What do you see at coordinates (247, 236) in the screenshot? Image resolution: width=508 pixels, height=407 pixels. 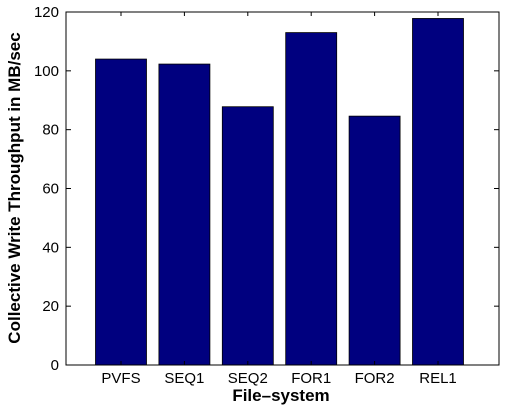 I see `bar-seq2` at bounding box center [247, 236].